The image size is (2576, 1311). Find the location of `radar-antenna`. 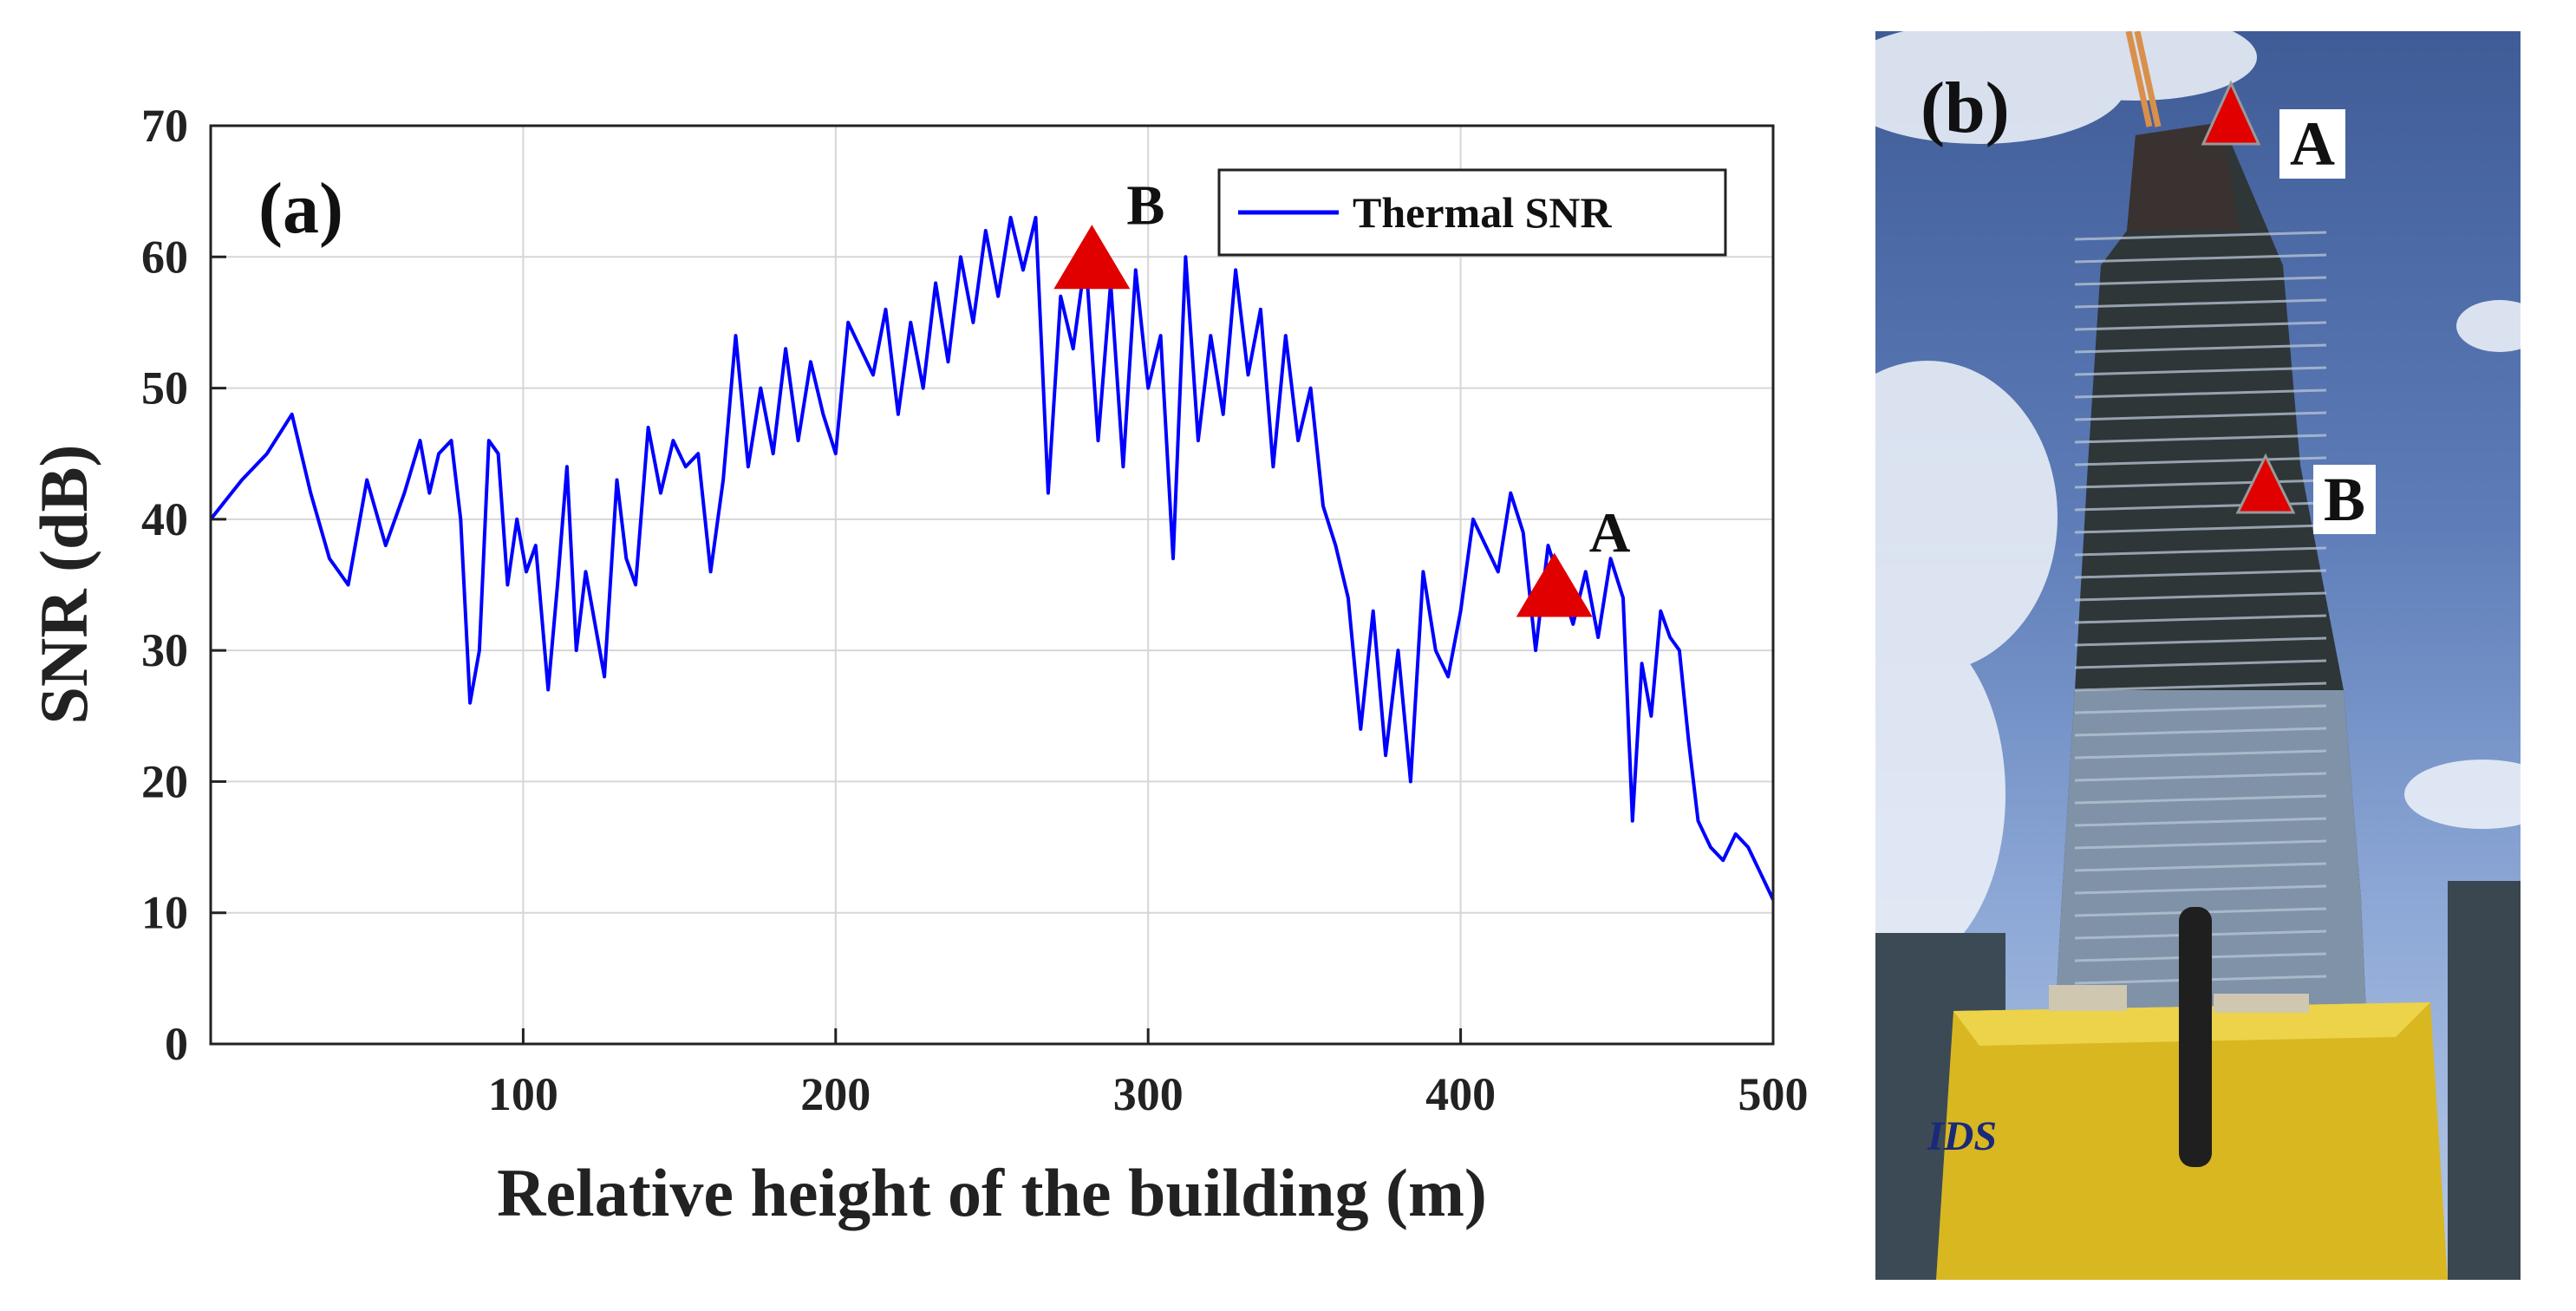

radar-antenna is located at coordinates (2195, 1037).